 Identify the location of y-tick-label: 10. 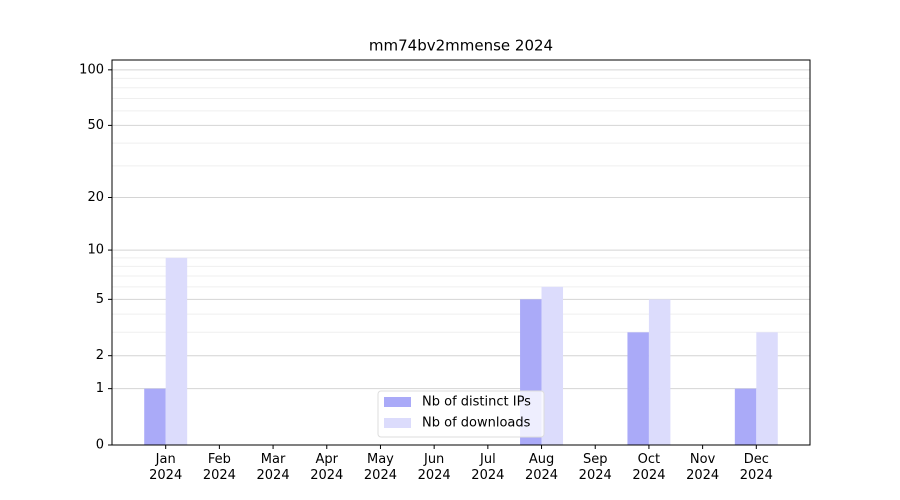
(95, 250).